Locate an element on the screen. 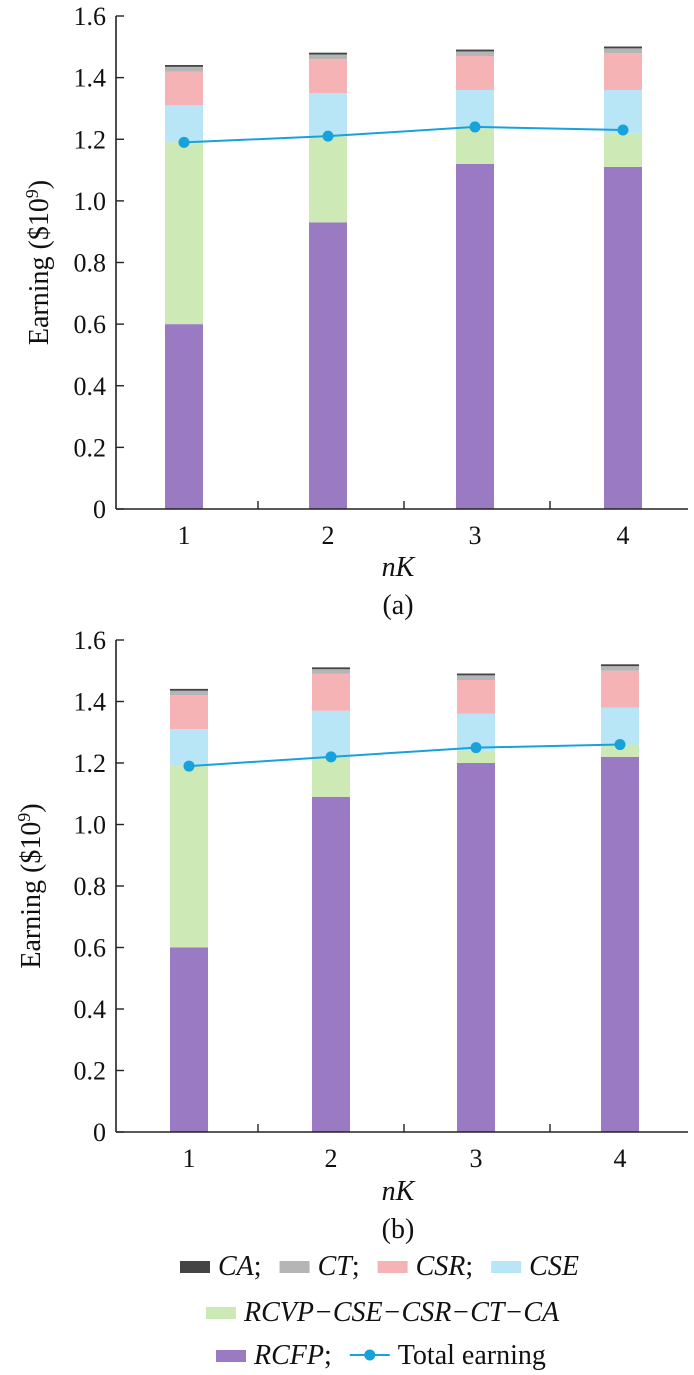 Image resolution: width=694 pixels, height=1375 pixels. legend-label-csr: CSR; is located at coordinates (445, 1266).